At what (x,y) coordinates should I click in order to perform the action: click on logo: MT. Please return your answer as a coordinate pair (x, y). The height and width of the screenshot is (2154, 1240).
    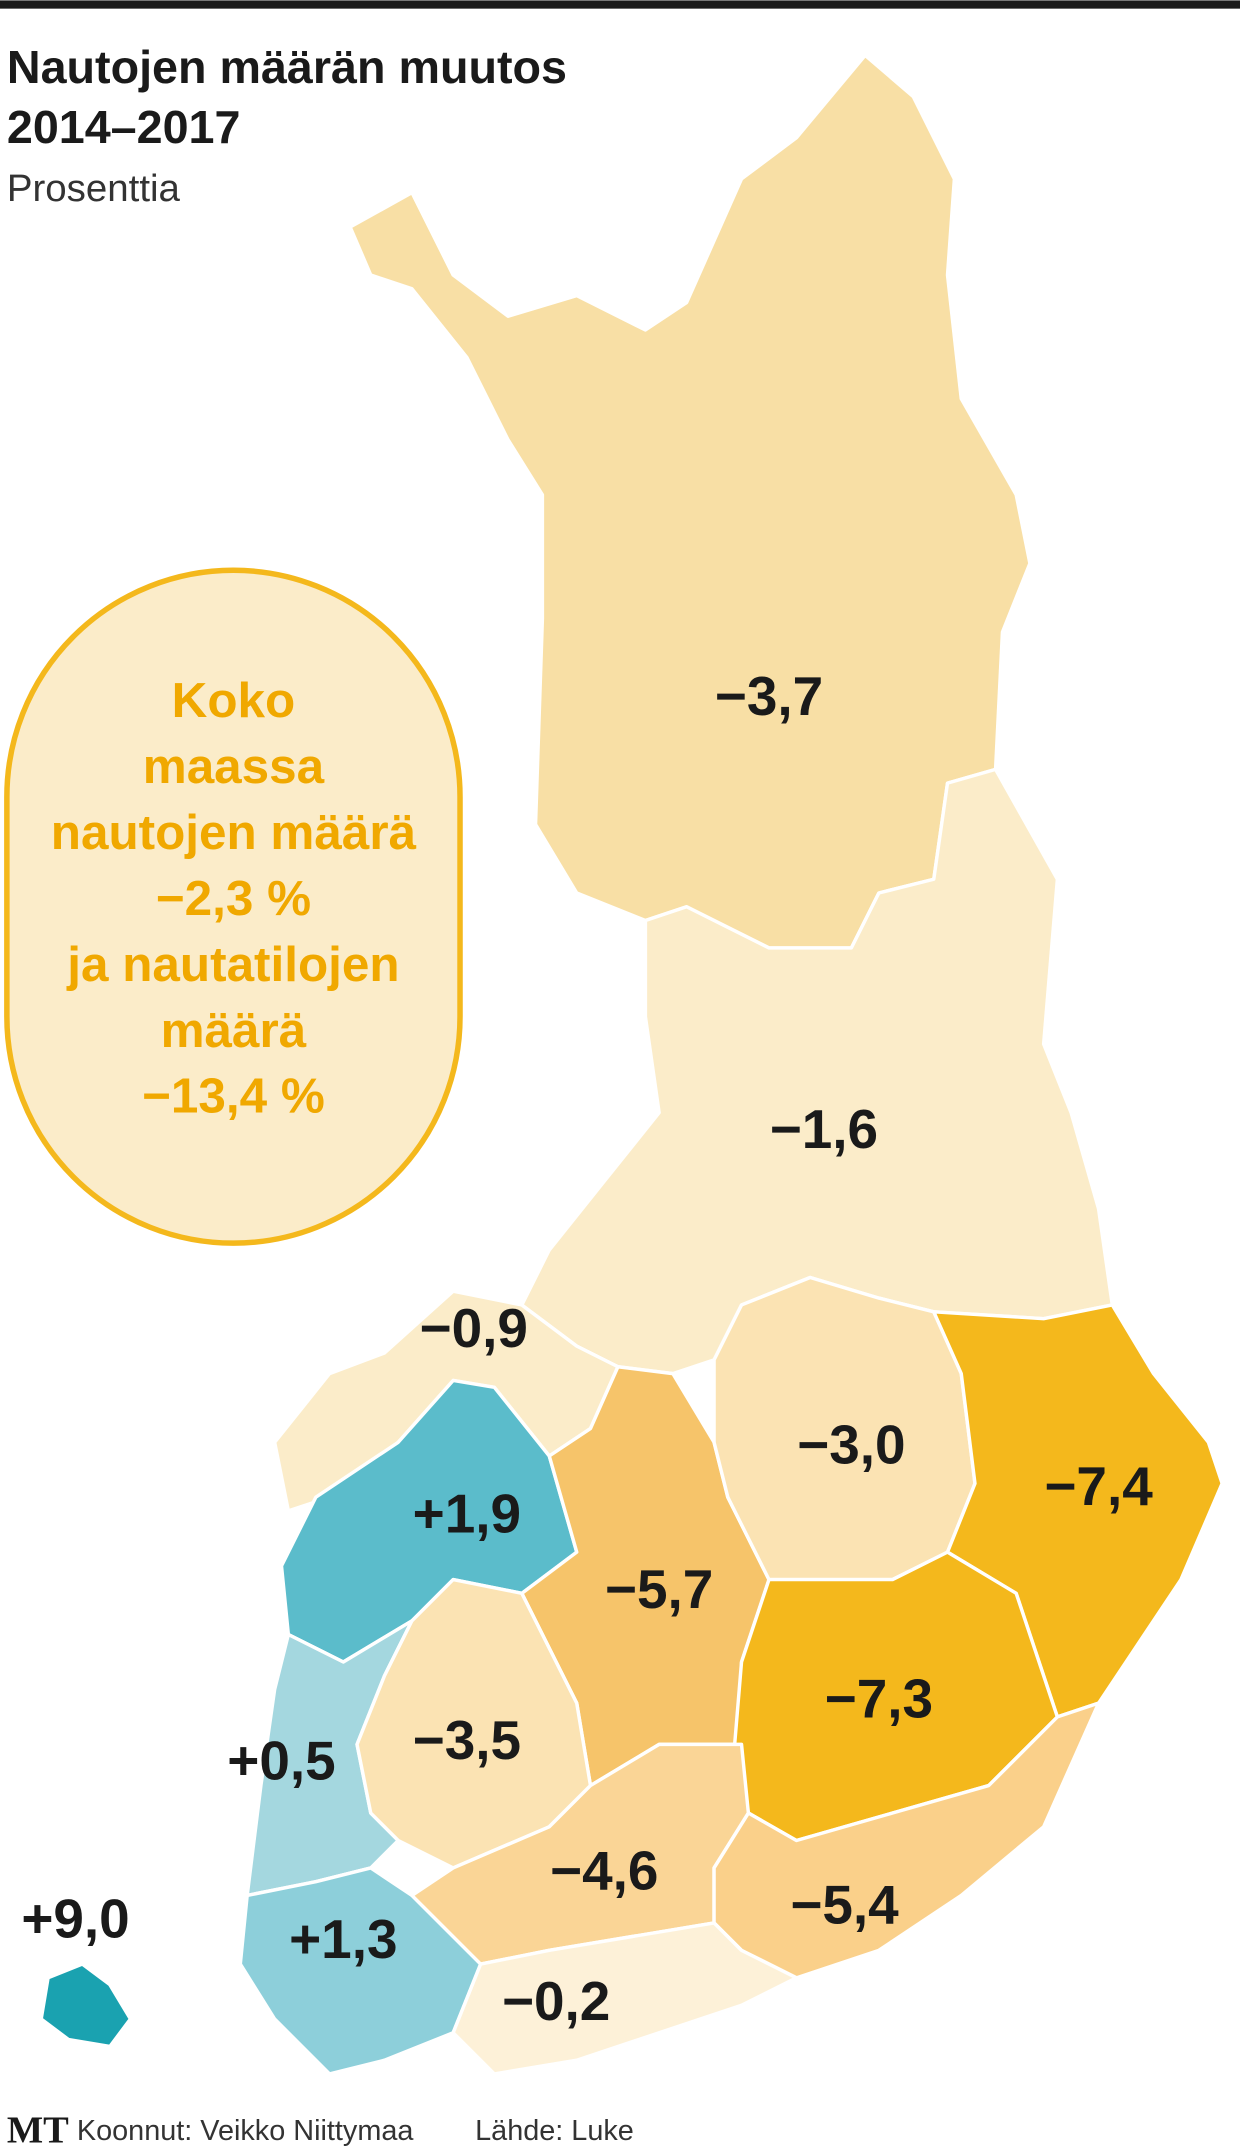
    Looking at the image, I should click on (38, 2131).